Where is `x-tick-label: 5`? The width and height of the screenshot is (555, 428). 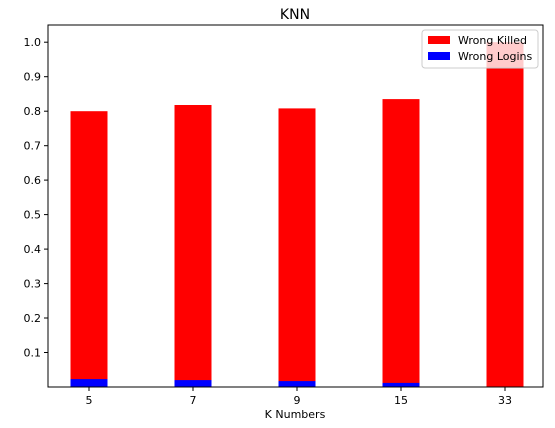 x-tick-label: 5 is located at coordinates (89, 400).